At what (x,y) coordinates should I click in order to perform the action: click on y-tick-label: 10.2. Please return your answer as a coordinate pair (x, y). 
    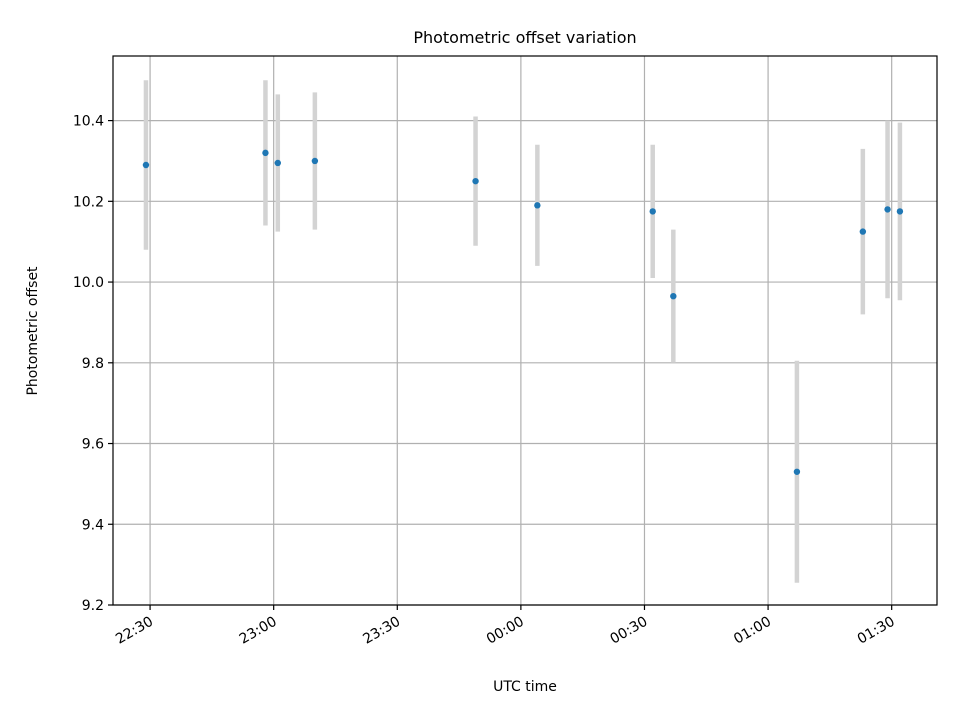
    Looking at the image, I should click on (88, 202).